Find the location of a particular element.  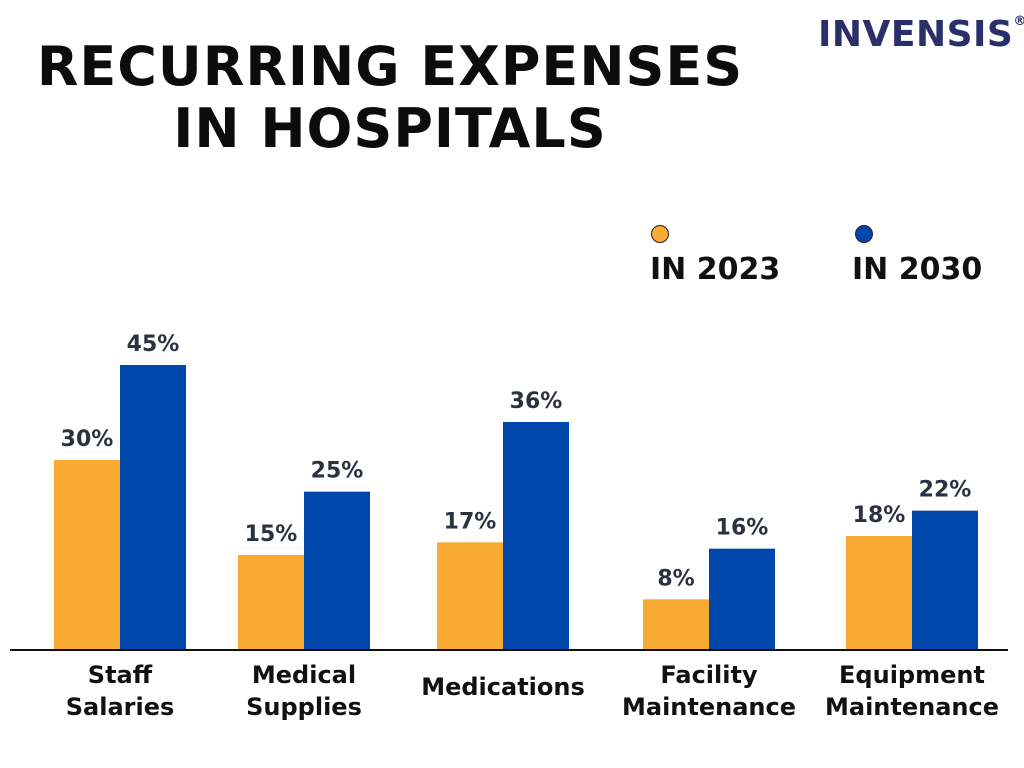

value-label-2030-4: 16% is located at coordinates (742, 528).